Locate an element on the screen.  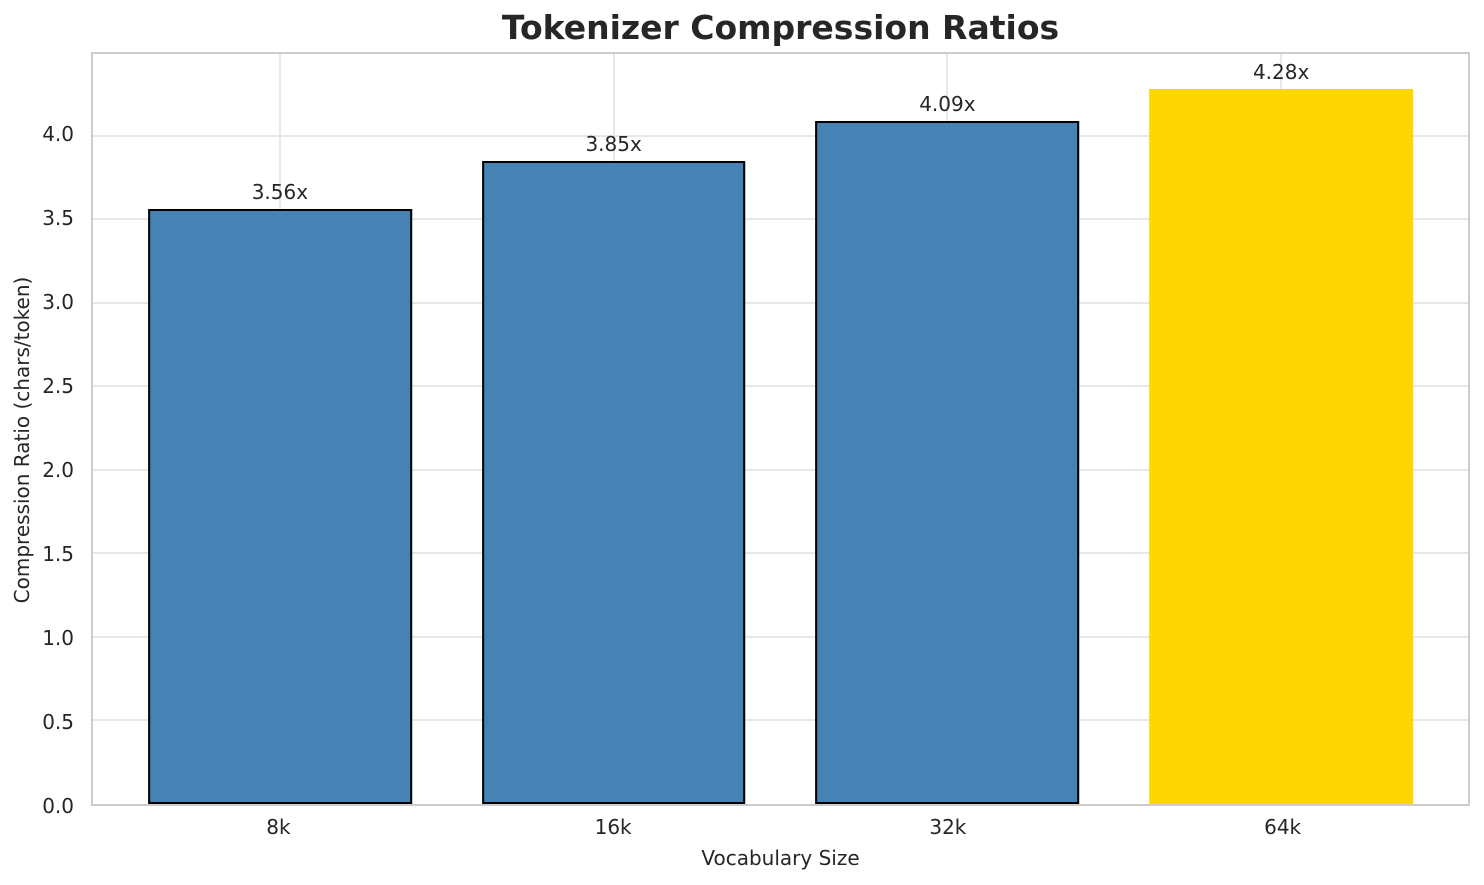
x-tick-label-8k: 8k is located at coordinates (278, 827).